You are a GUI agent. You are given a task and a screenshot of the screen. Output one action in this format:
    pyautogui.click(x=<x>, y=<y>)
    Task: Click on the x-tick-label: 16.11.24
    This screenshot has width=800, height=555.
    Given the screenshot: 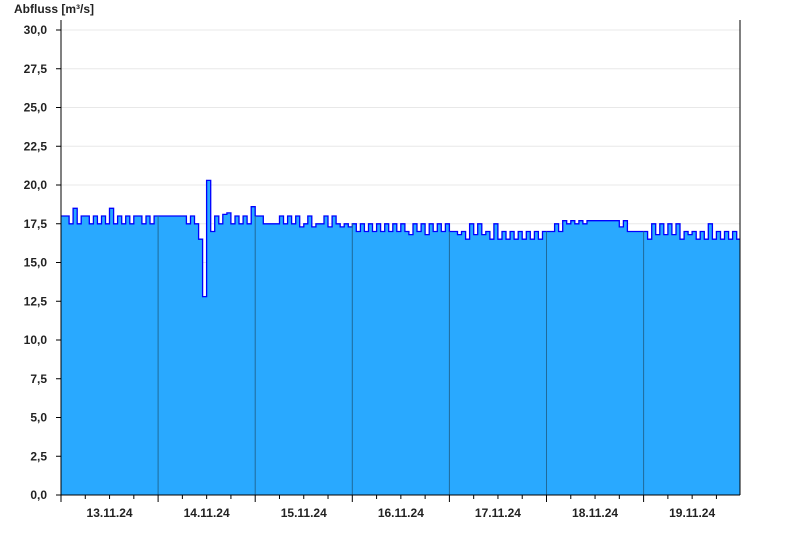 What is the action you would take?
    pyautogui.click(x=401, y=513)
    